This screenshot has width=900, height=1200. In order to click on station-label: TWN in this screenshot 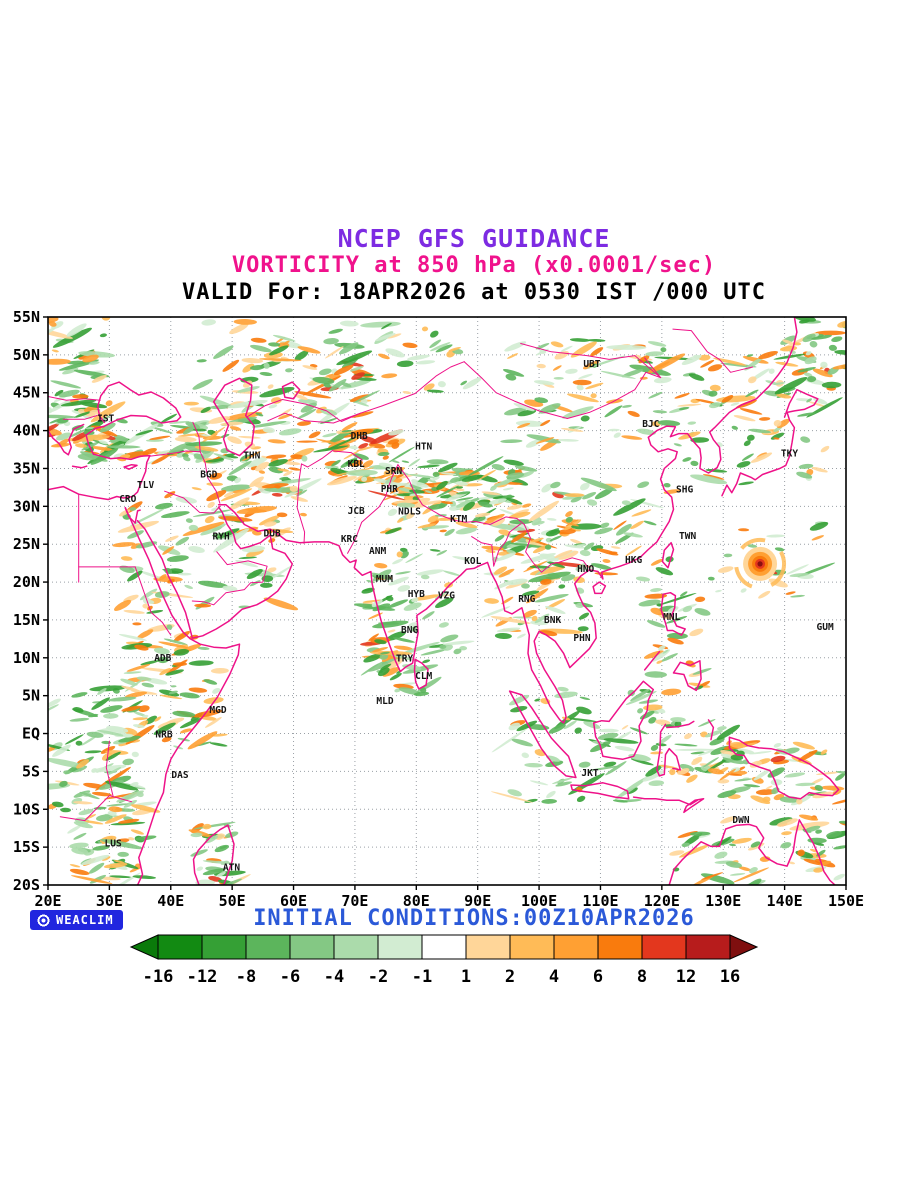, I will do `click(687, 536)`.